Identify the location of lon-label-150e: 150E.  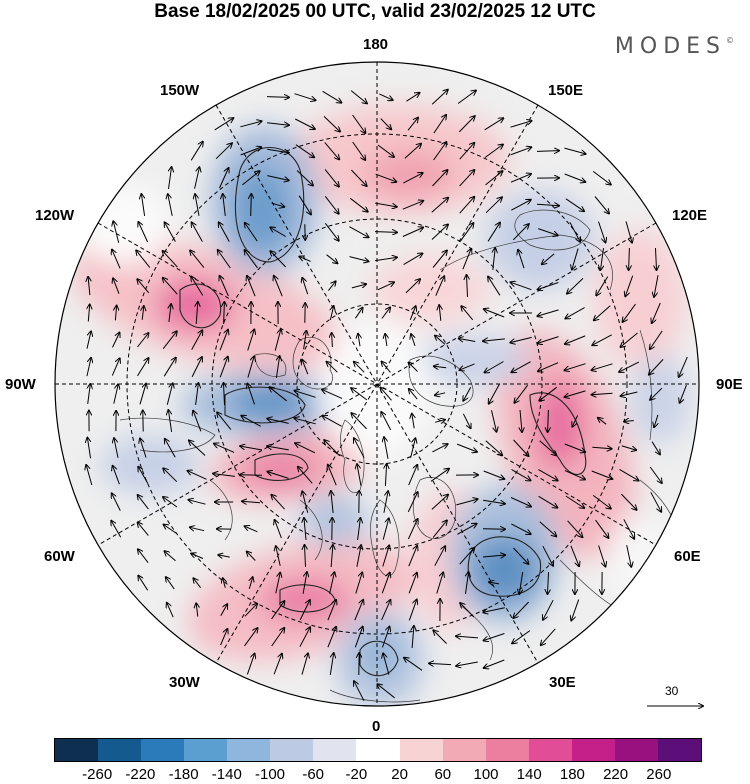
(565, 91).